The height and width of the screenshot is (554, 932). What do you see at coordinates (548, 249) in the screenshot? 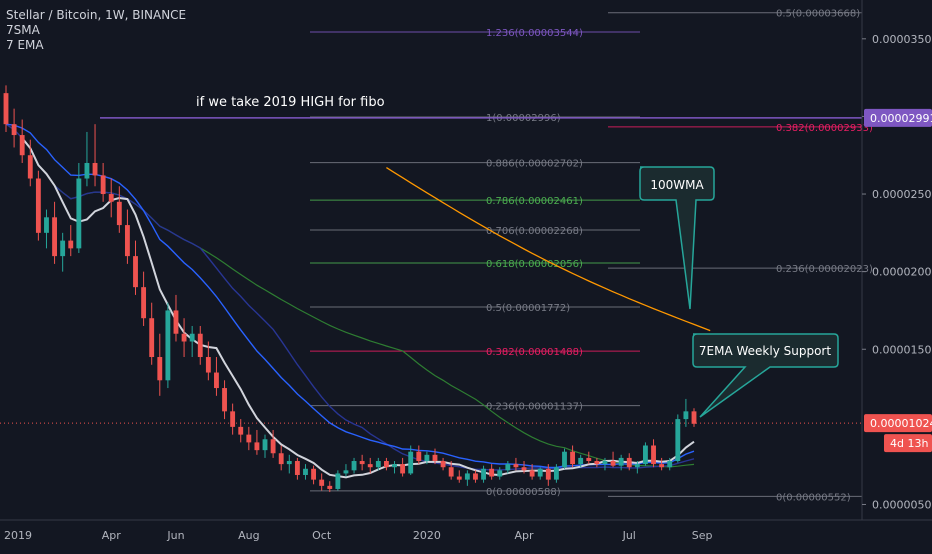
I see `wma100-line` at bounding box center [548, 249].